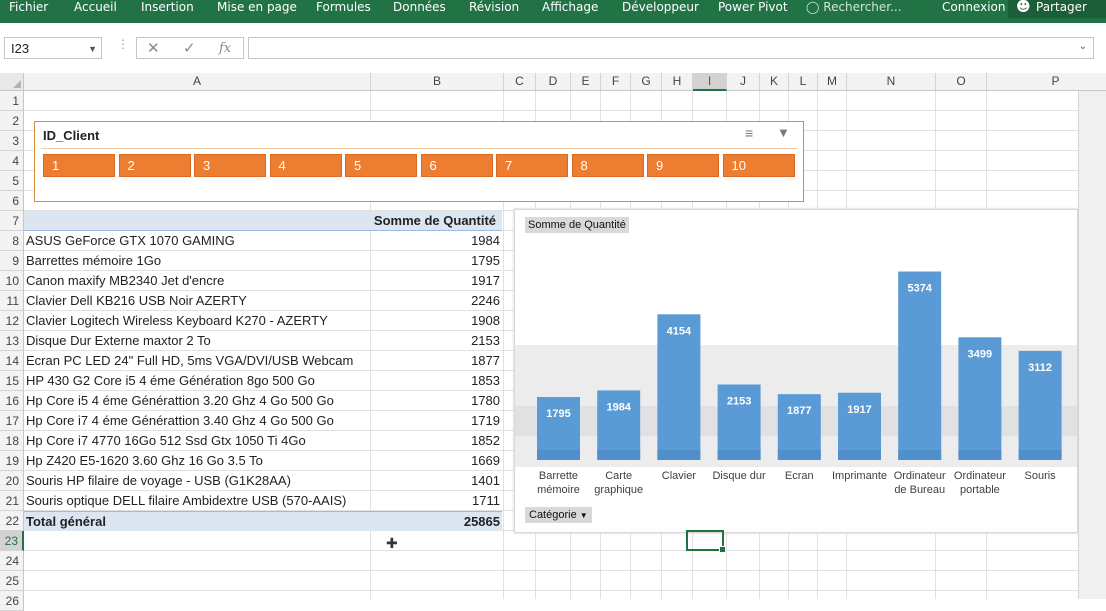 The height and width of the screenshot is (611, 1106). What do you see at coordinates (12, 301) in the screenshot?
I see `row-header-11: 11` at bounding box center [12, 301].